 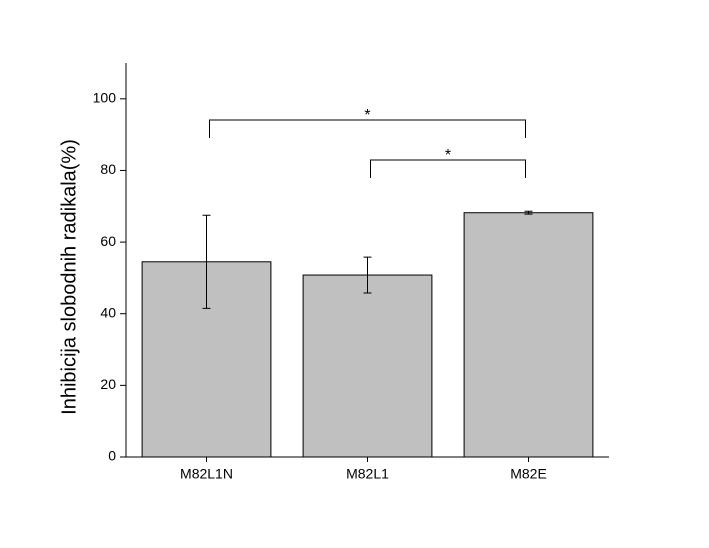 I want to click on y-tick-label: 80, so click(x=108, y=169).